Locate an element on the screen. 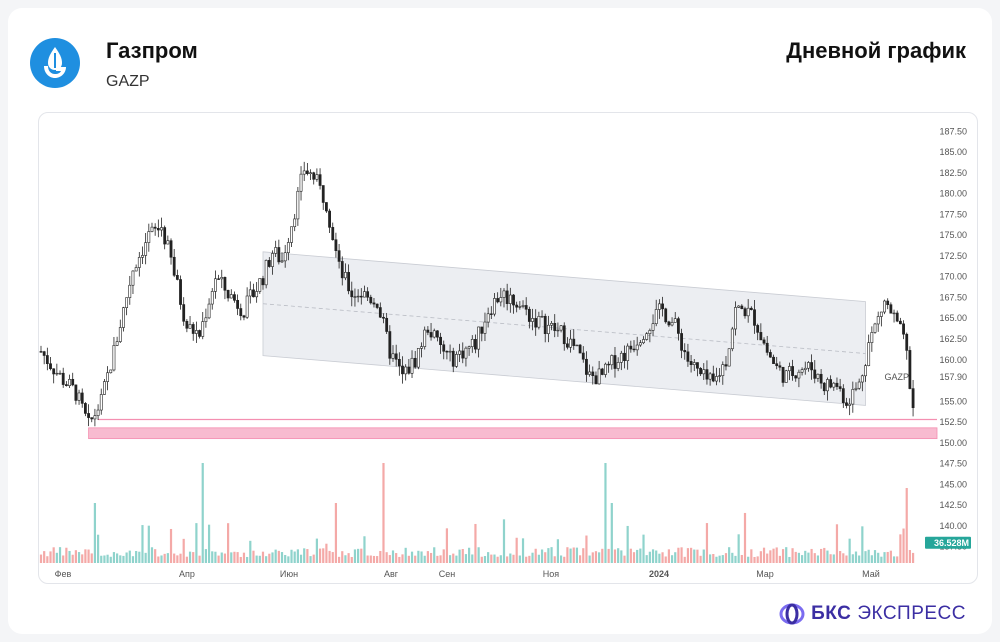  x-tick-label: Май is located at coordinates (871, 574).